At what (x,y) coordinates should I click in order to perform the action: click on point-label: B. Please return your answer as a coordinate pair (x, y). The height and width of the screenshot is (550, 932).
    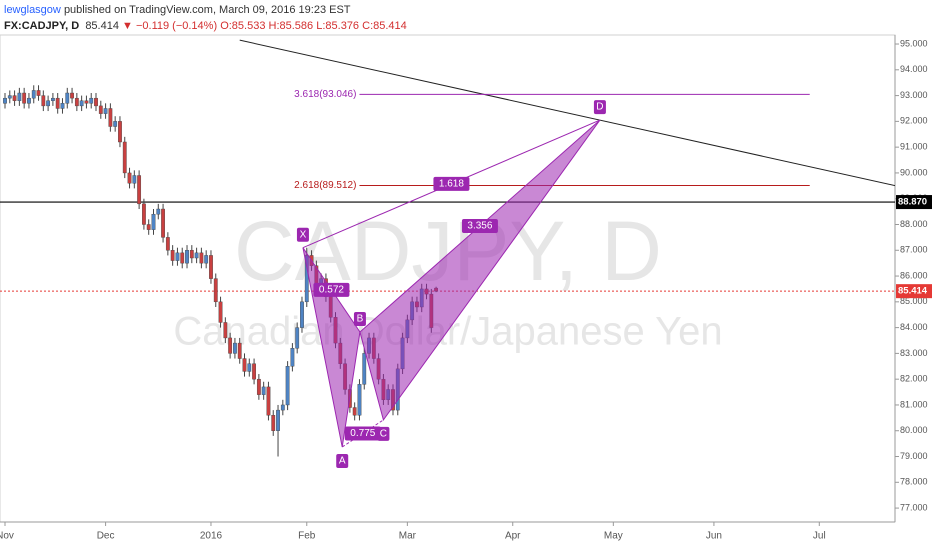
    Looking at the image, I should click on (360, 319).